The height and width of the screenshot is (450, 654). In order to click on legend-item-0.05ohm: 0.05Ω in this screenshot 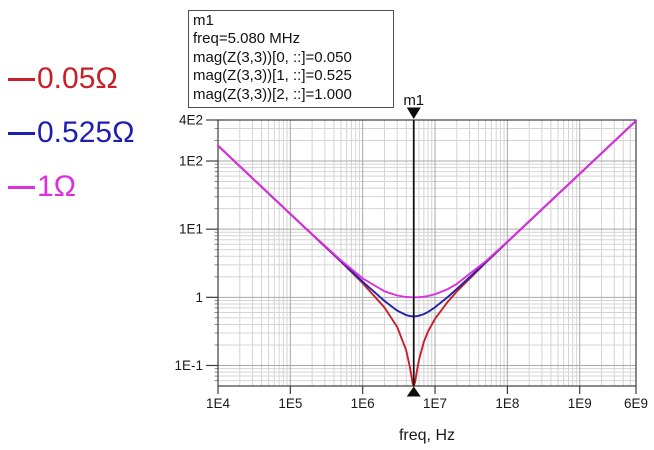, I will do `click(63, 79)`.